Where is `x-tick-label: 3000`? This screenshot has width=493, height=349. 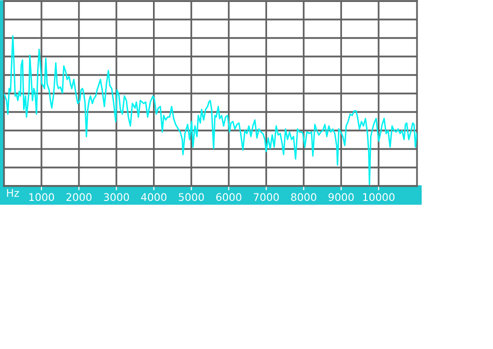
x-tick-label: 3000 is located at coordinates (116, 197).